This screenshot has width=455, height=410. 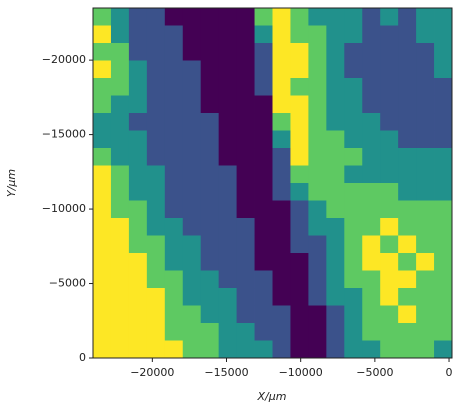 I want to click on y-tick-label: 0, so click(x=82, y=357).